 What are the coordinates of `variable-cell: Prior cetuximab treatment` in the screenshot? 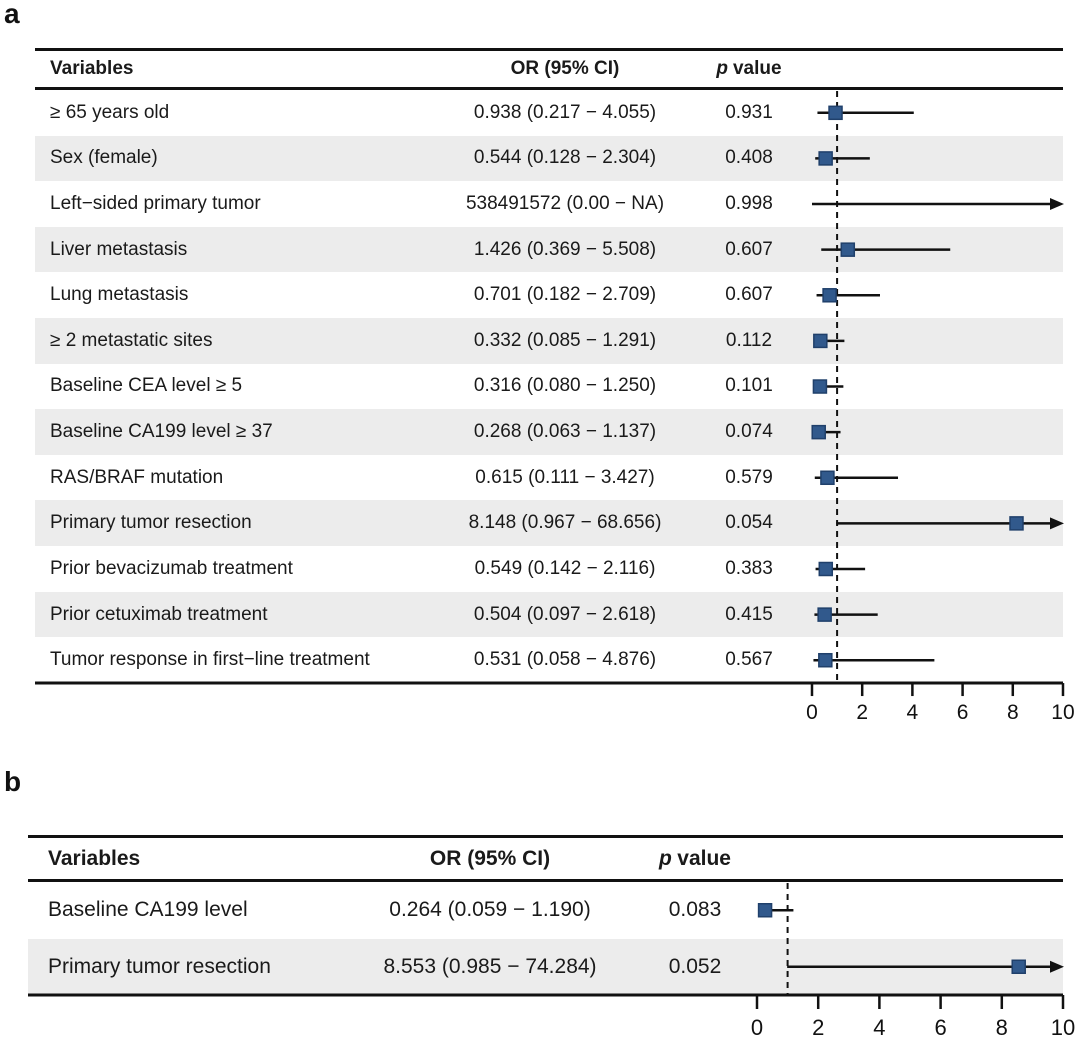 It's located at (159, 614).